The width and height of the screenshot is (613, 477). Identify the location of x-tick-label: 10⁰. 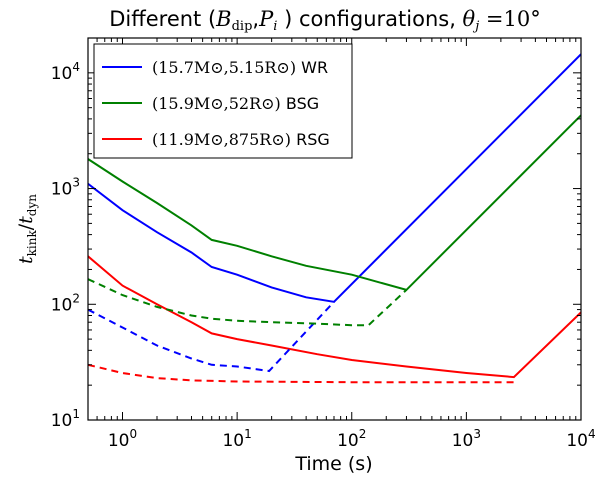
(122, 439).